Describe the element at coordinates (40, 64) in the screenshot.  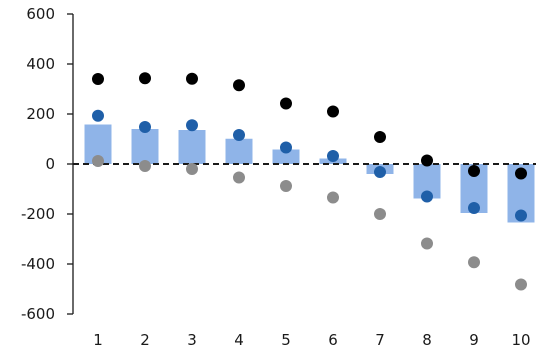
I see `y-tick-label: 400` at that location.